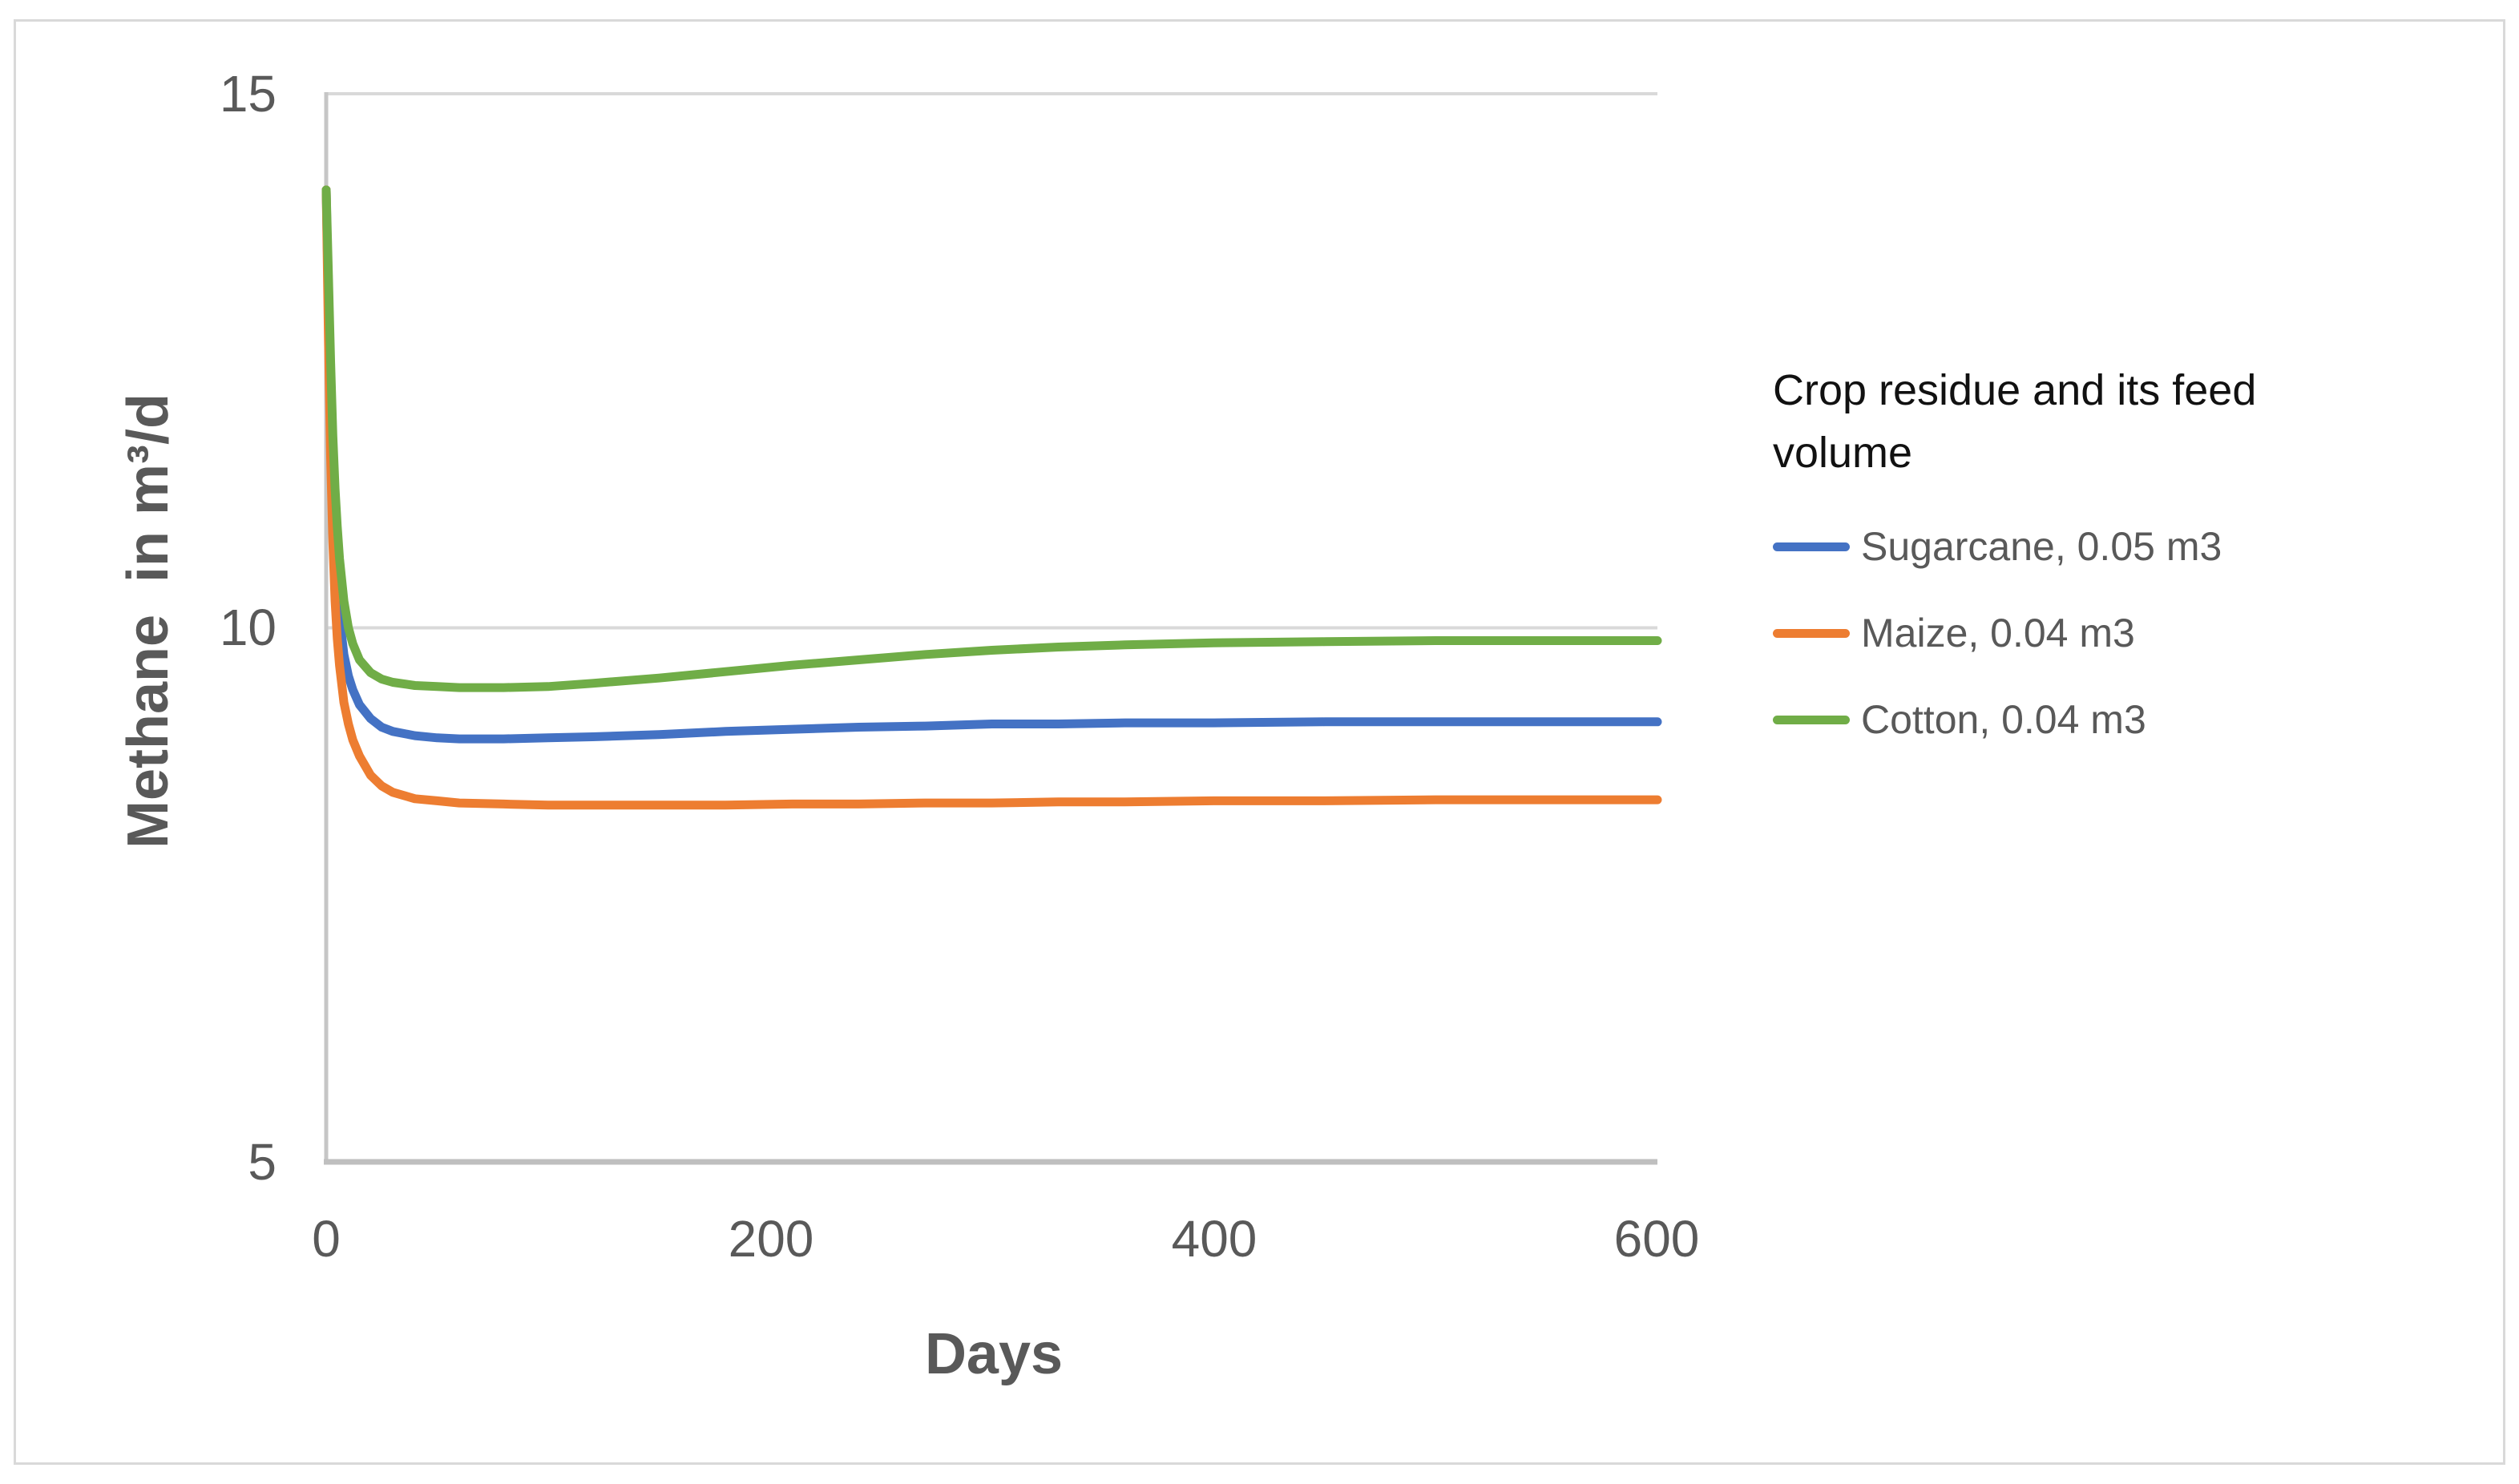 Image resolution: width=2519 pixels, height=1484 pixels. What do you see at coordinates (771, 1239) in the screenshot?
I see `x-tick-200: 200` at bounding box center [771, 1239].